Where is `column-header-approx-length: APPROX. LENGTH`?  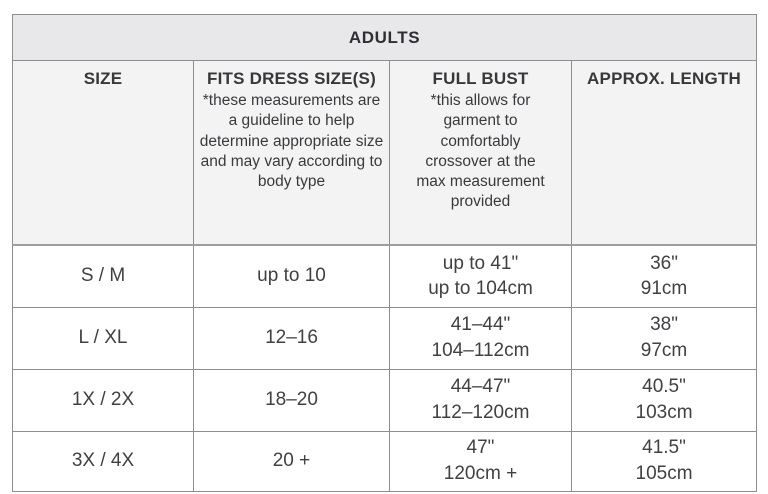
column-header-approx-length: APPROX. LENGTH is located at coordinates (664, 153).